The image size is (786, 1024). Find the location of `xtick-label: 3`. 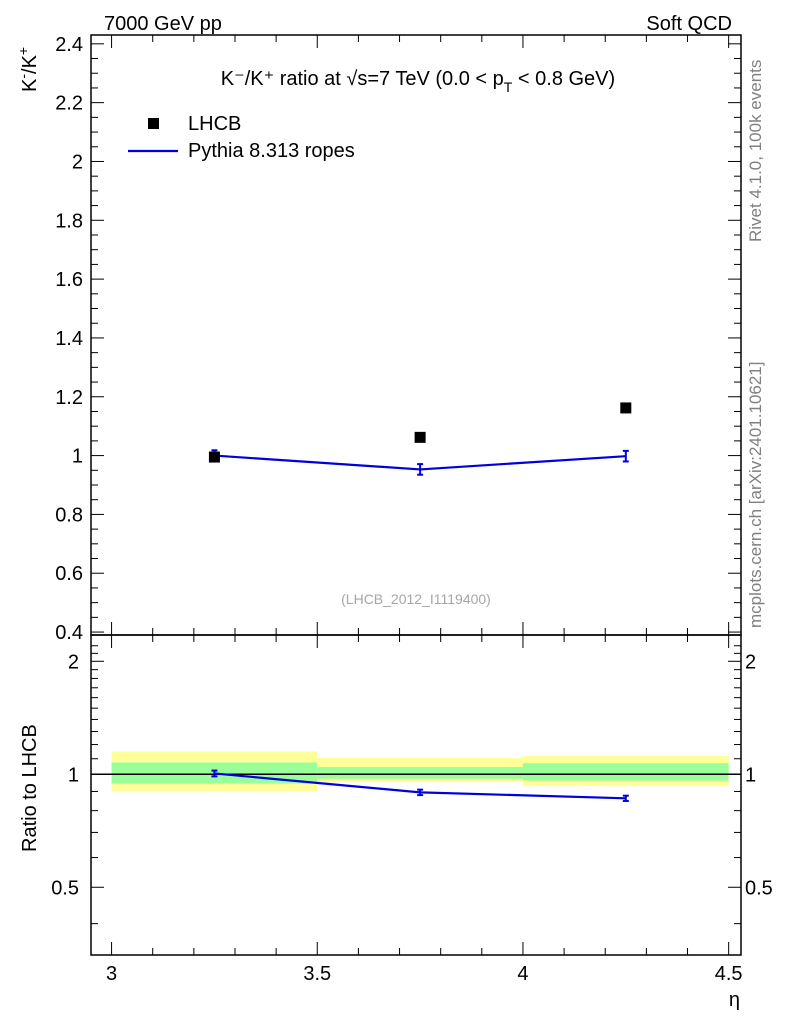

xtick-label: 3 is located at coordinates (111, 974).